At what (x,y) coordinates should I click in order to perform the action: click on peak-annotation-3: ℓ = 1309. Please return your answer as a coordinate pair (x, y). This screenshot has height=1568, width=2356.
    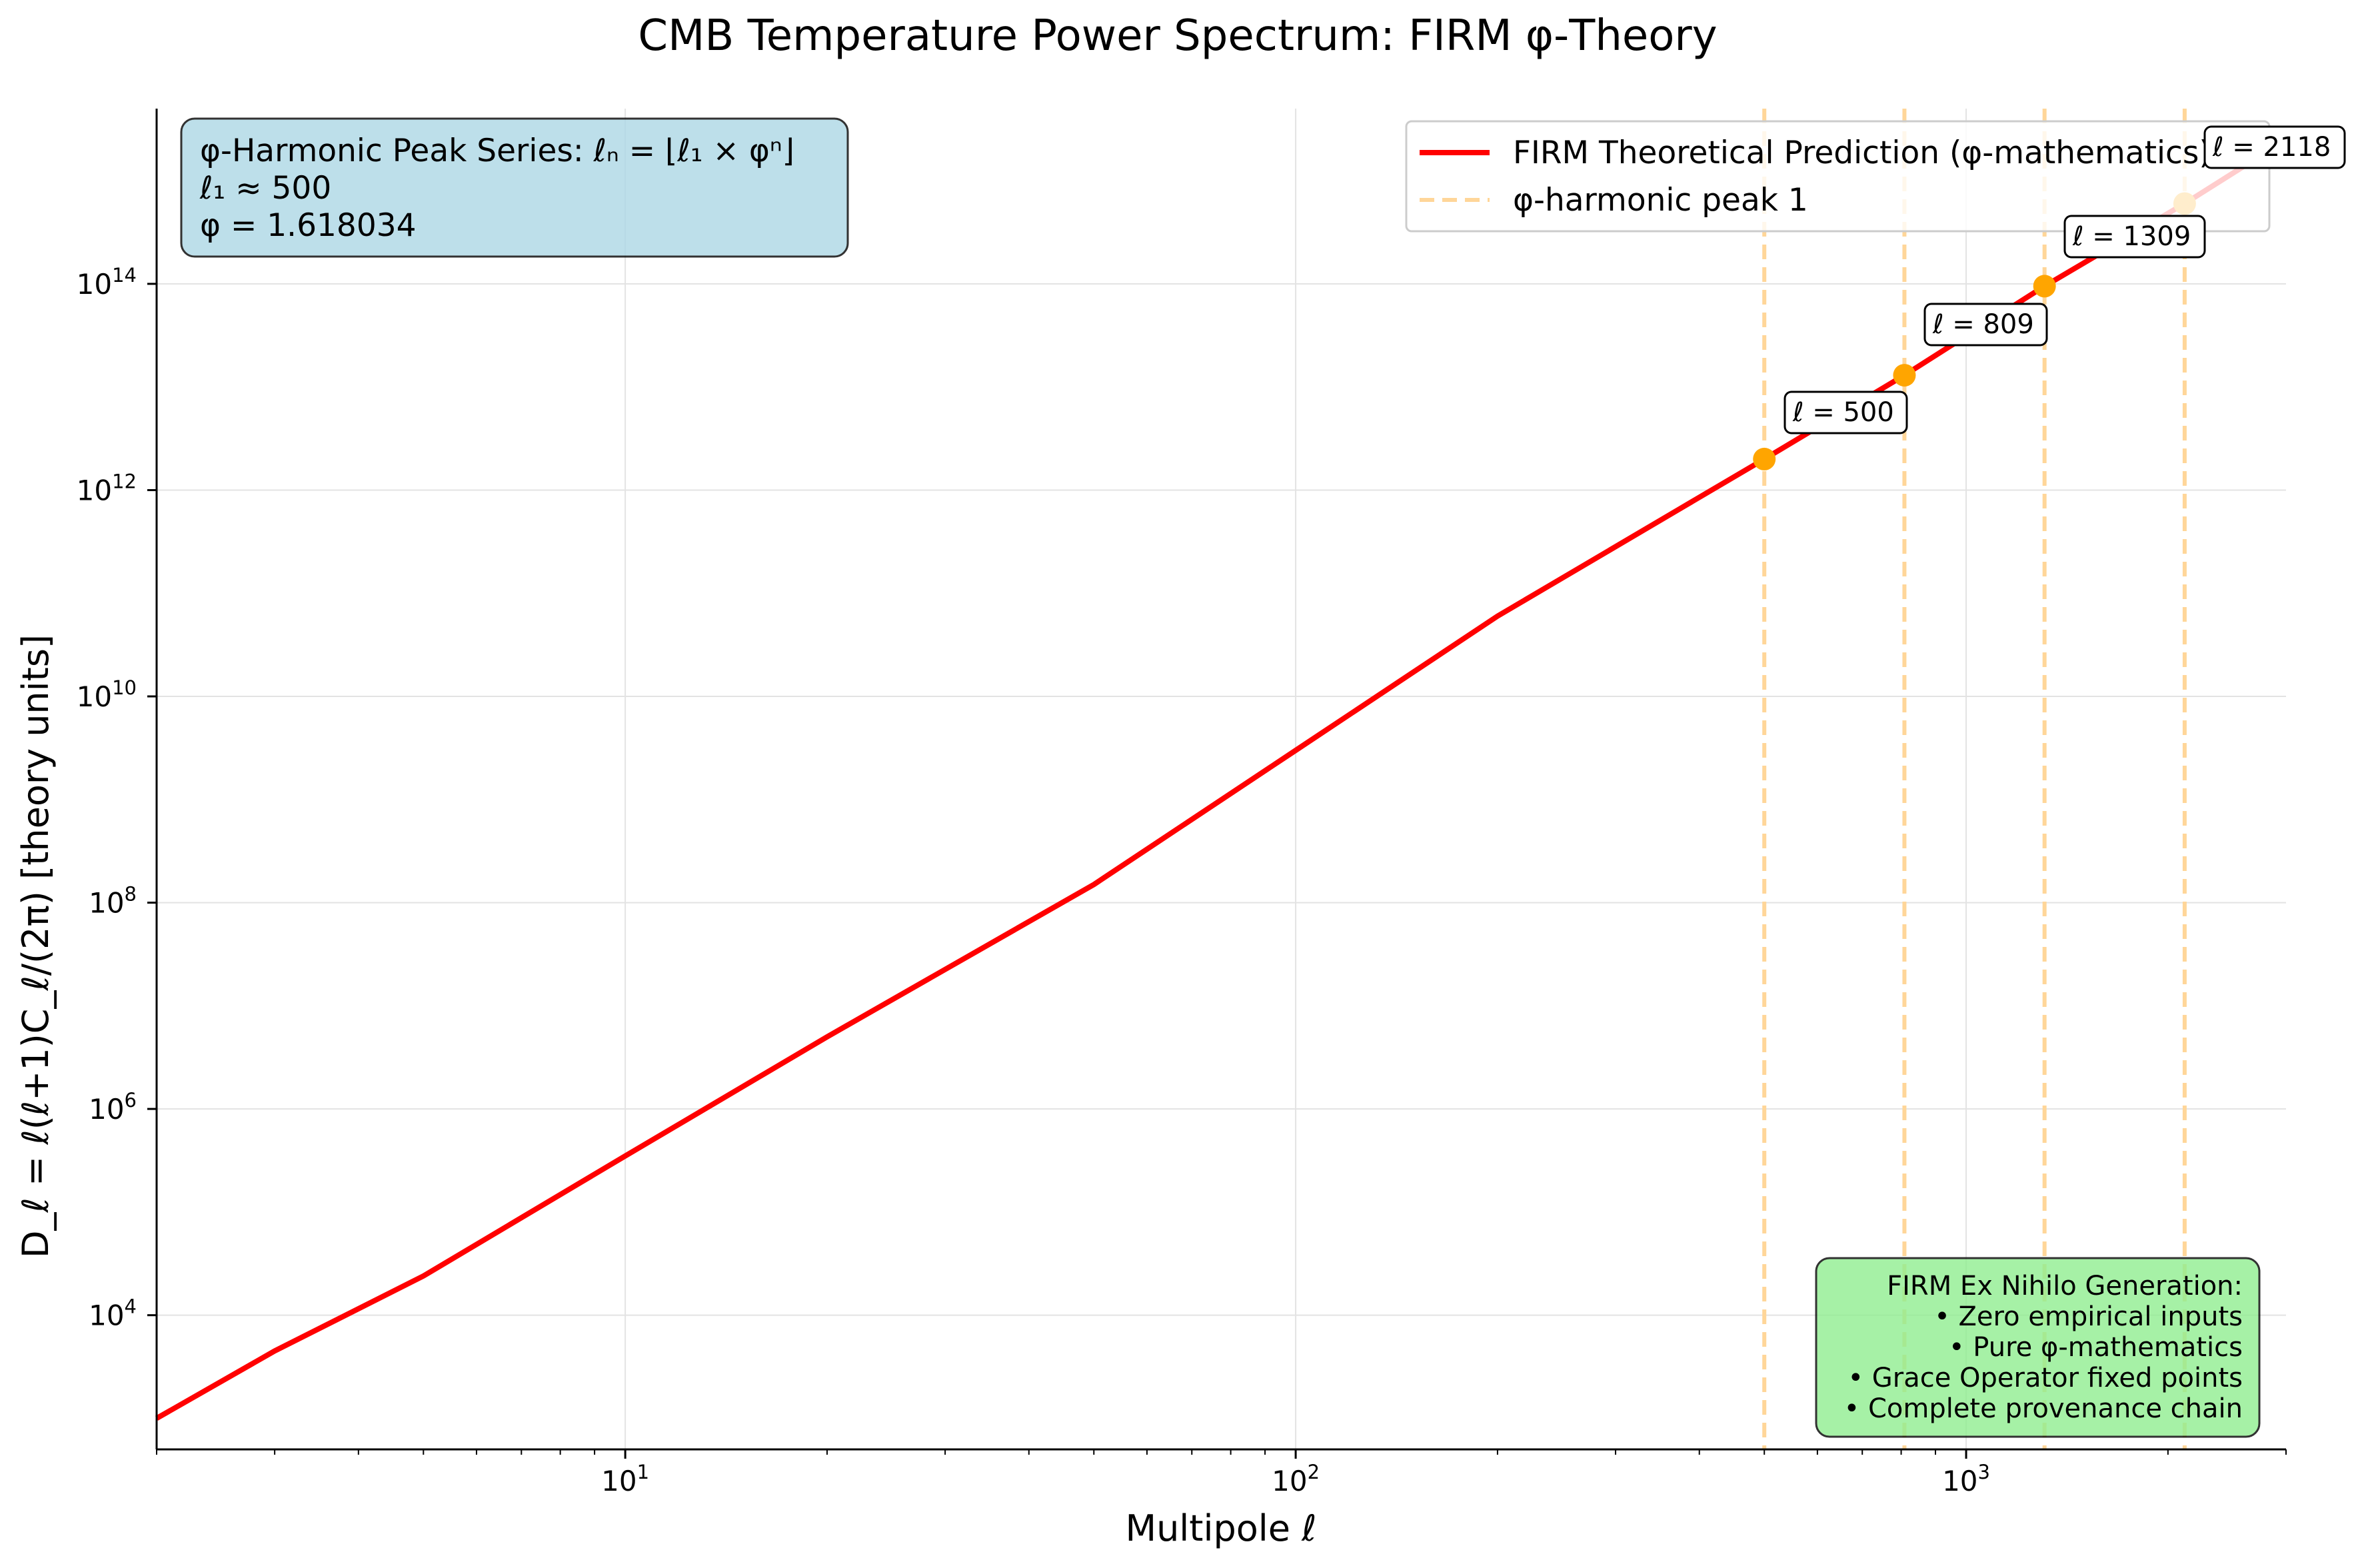
    Looking at the image, I should click on (2134, 237).